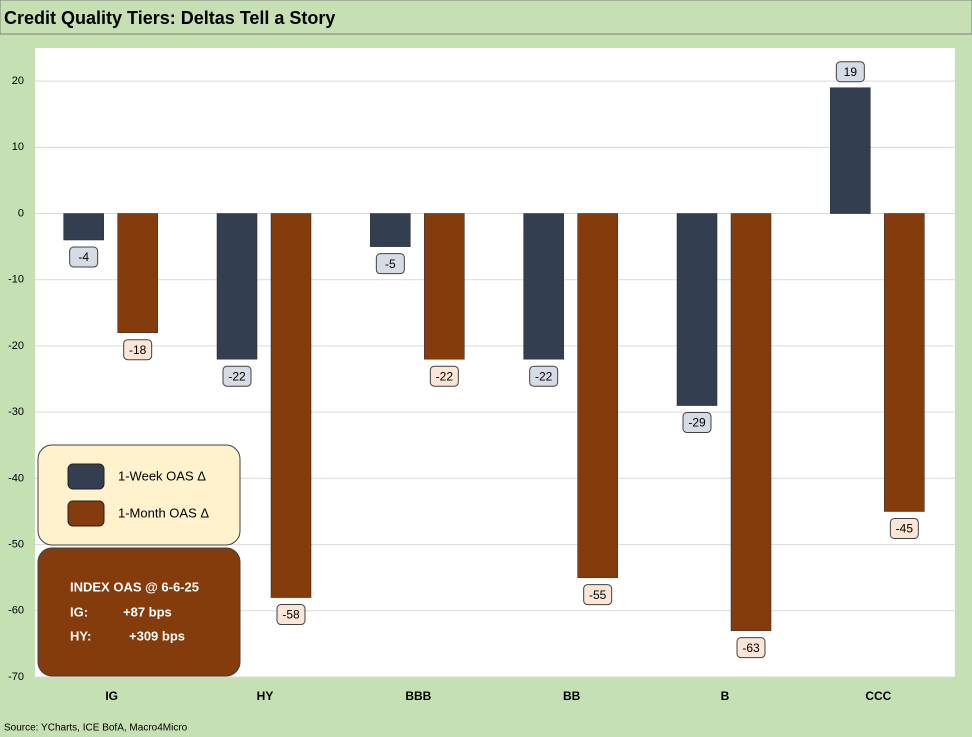 The height and width of the screenshot is (737, 972). I want to click on data-label: -29, so click(697, 423).